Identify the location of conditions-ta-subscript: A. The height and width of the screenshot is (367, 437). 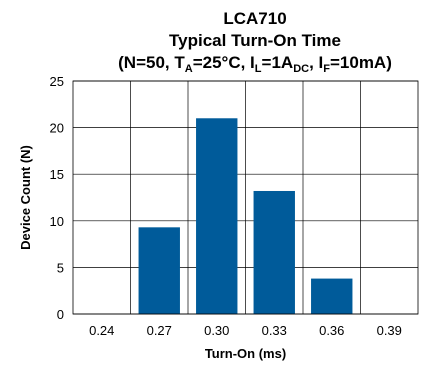
(189, 69).